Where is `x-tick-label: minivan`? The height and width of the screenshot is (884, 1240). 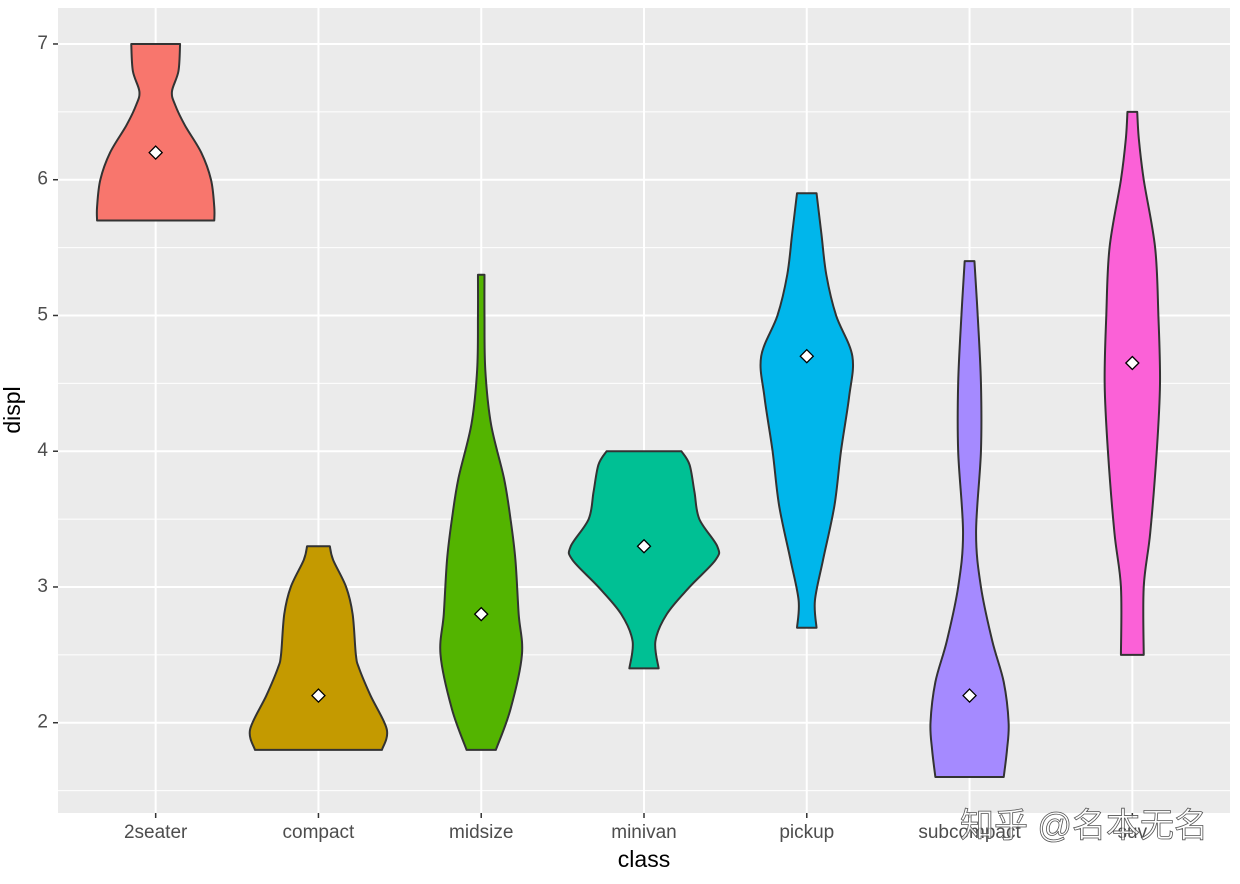
x-tick-label: minivan is located at coordinates (643, 832).